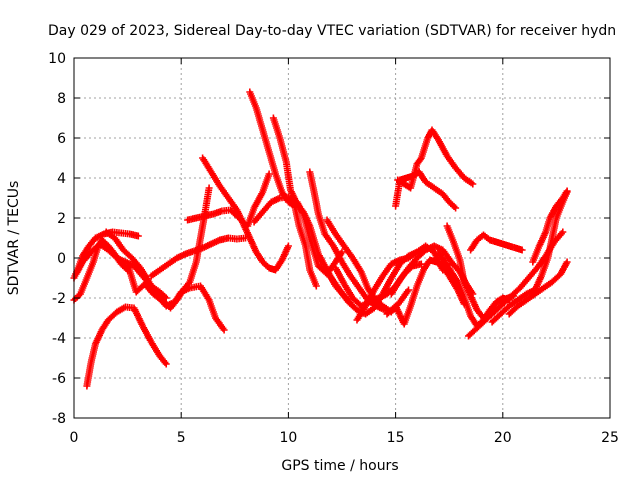 The height and width of the screenshot is (480, 640). Describe the element at coordinates (181, 438) in the screenshot. I see `x-tick-label: 5` at that location.